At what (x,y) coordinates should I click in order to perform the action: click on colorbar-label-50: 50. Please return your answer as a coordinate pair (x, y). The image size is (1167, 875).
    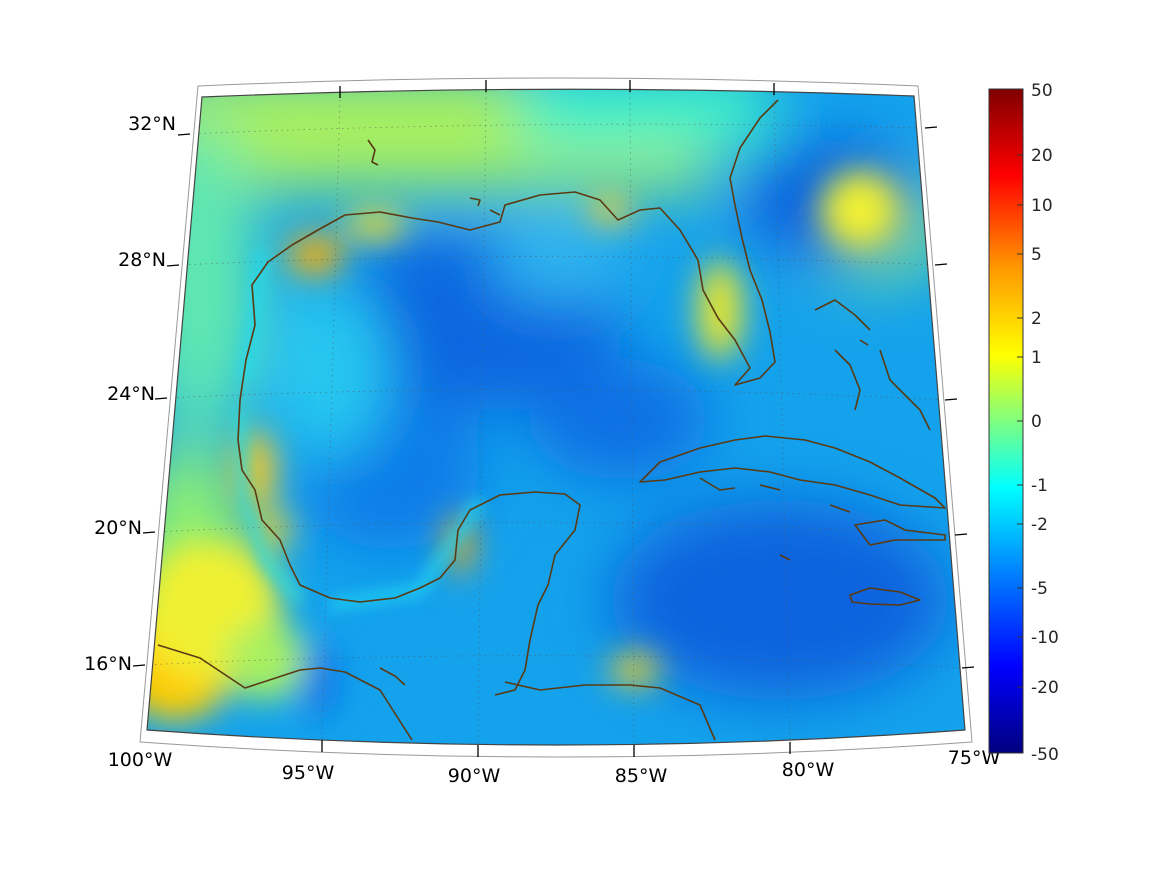
    Looking at the image, I should click on (1042, 91).